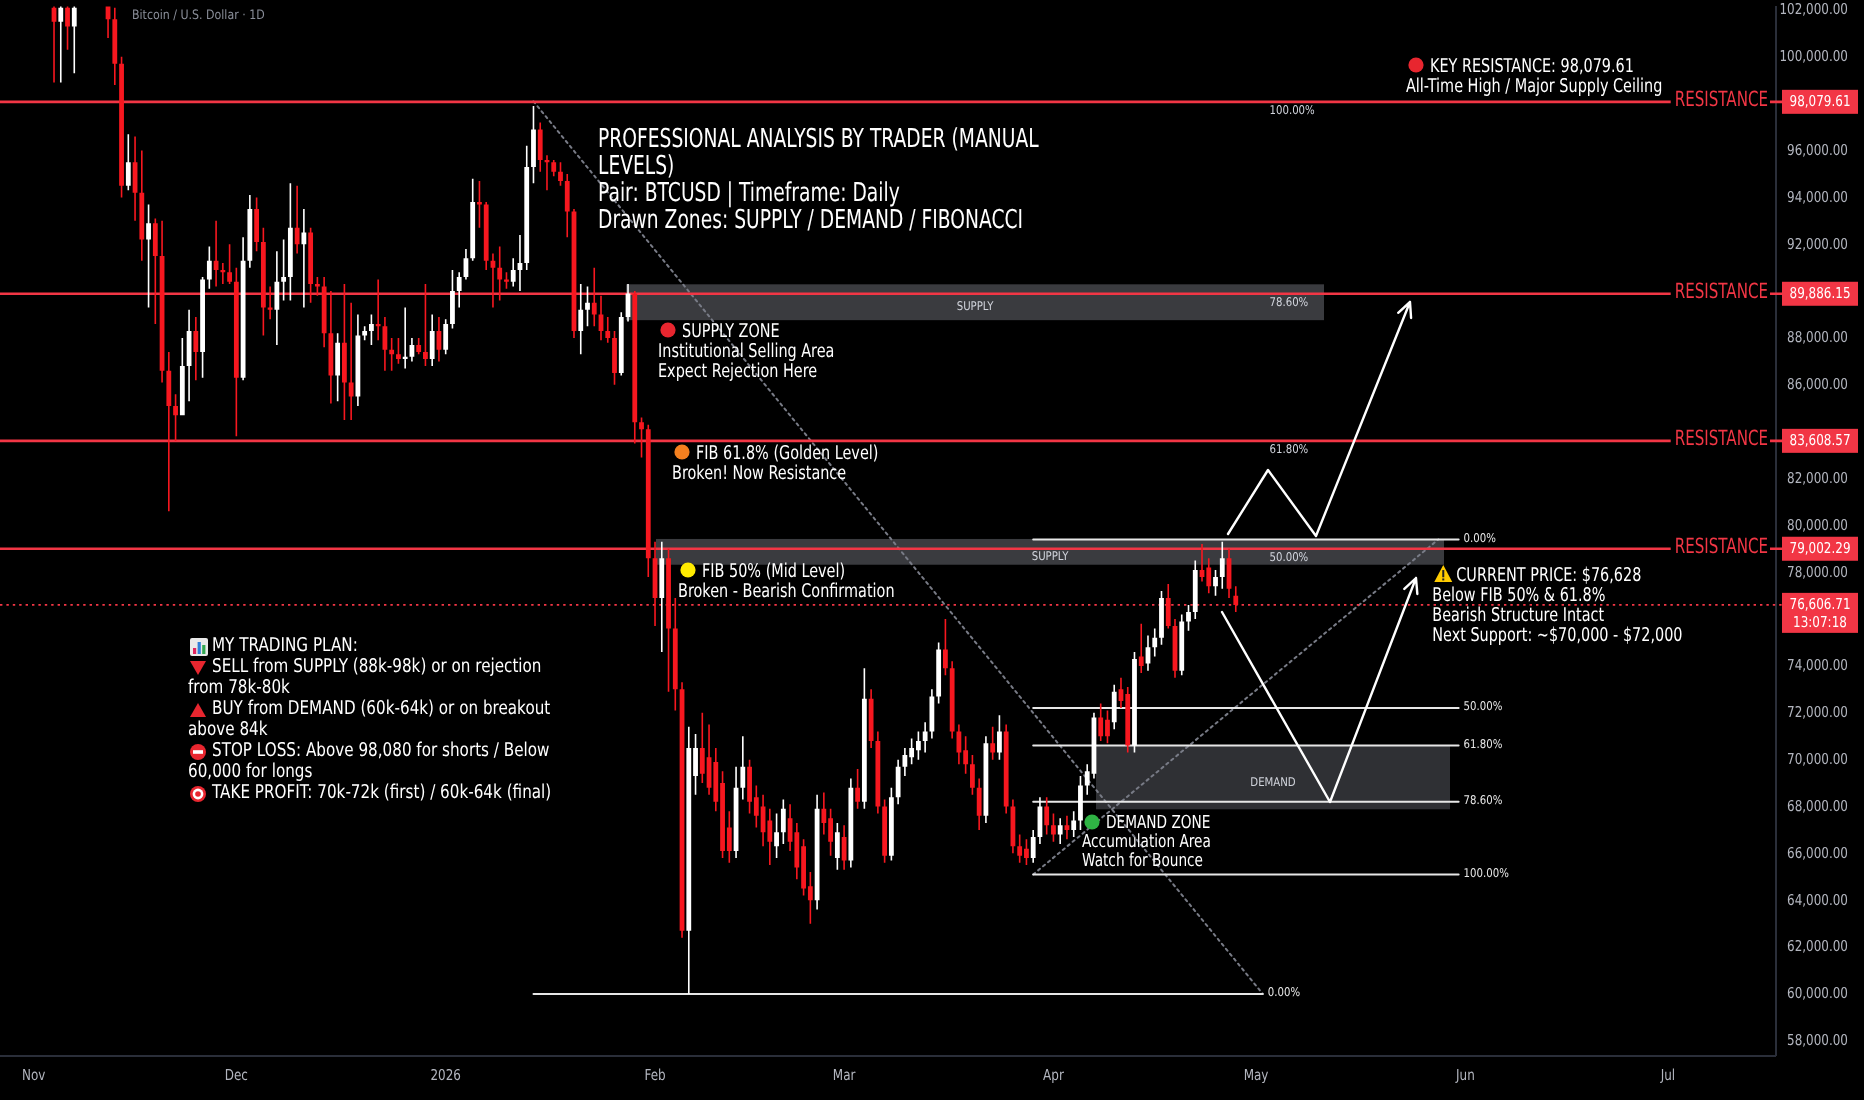 This screenshot has height=1100, width=1864. What do you see at coordinates (819, 151) in the screenshot?
I see `text: PROFESSIONAL ANALYSIS BY TRADER (MANUAL LEVELS)` at bounding box center [819, 151].